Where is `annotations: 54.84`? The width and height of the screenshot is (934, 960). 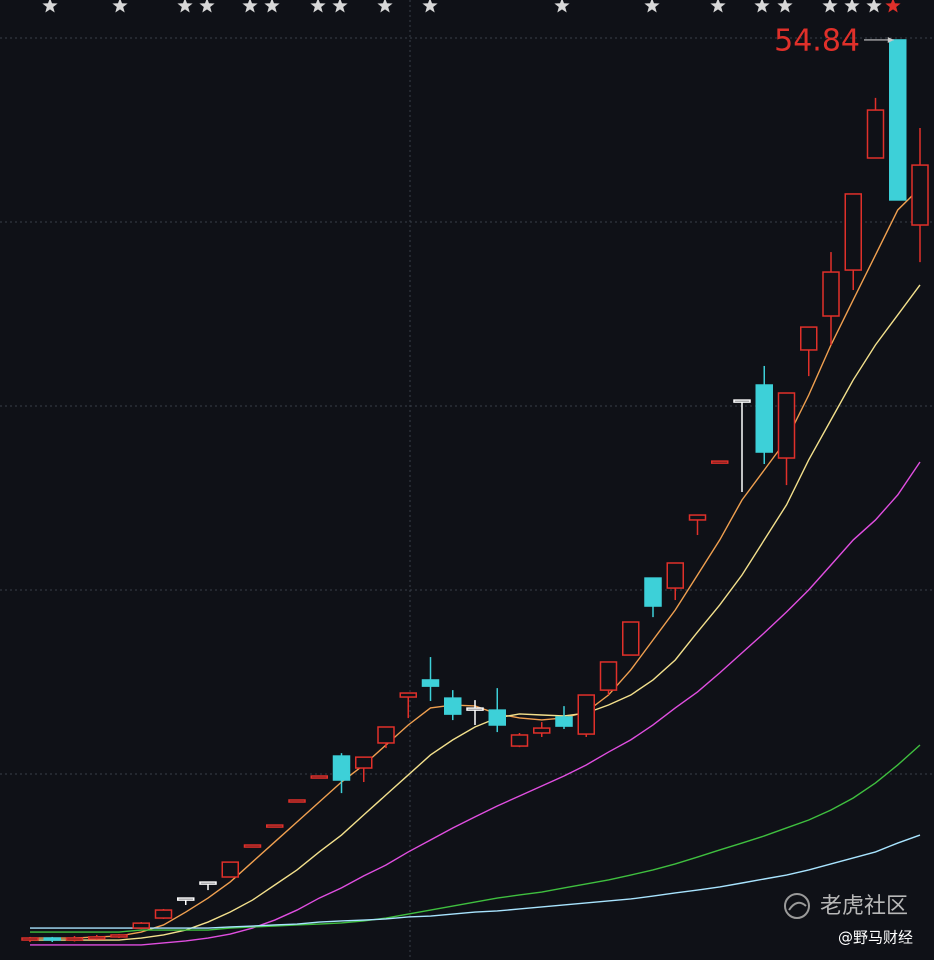
annotations: 54.84 is located at coordinates (834, 40).